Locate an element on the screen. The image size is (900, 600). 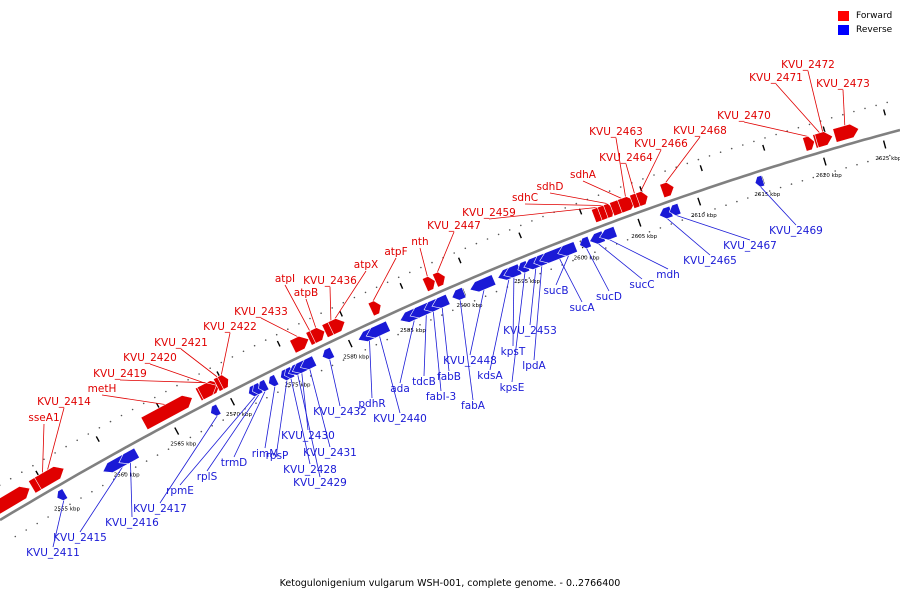
gene-nth is located at coordinates (428, 284).